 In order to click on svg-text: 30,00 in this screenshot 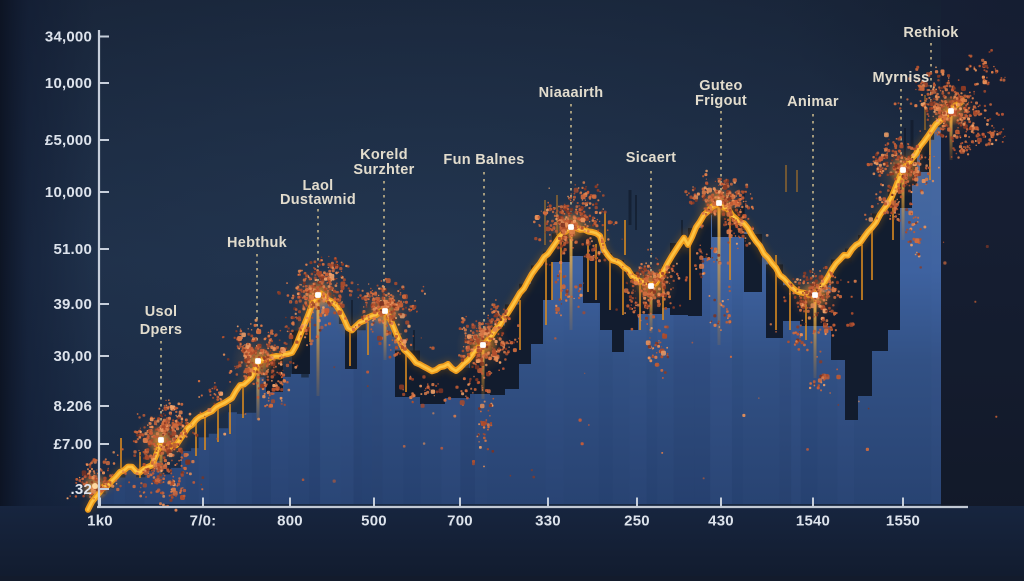, I will do `click(72, 356)`.